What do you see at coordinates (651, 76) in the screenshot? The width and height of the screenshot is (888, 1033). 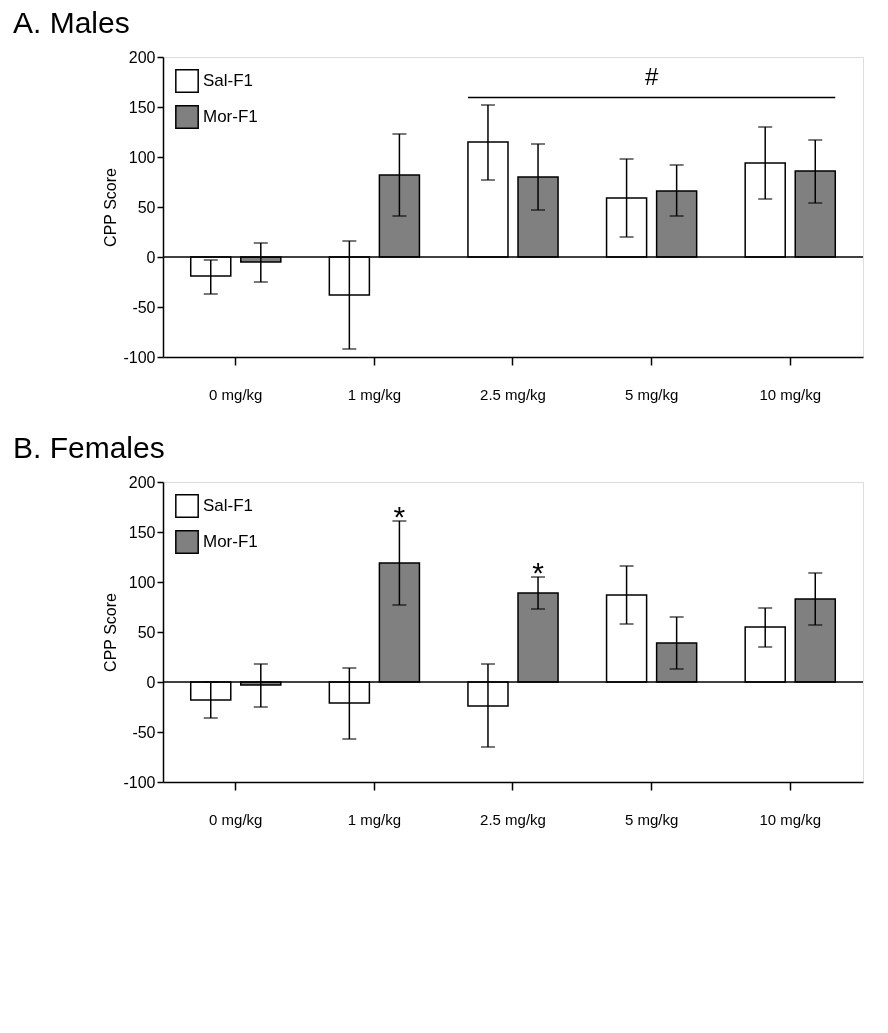 I see `annotation: #` at bounding box center [651, 76].